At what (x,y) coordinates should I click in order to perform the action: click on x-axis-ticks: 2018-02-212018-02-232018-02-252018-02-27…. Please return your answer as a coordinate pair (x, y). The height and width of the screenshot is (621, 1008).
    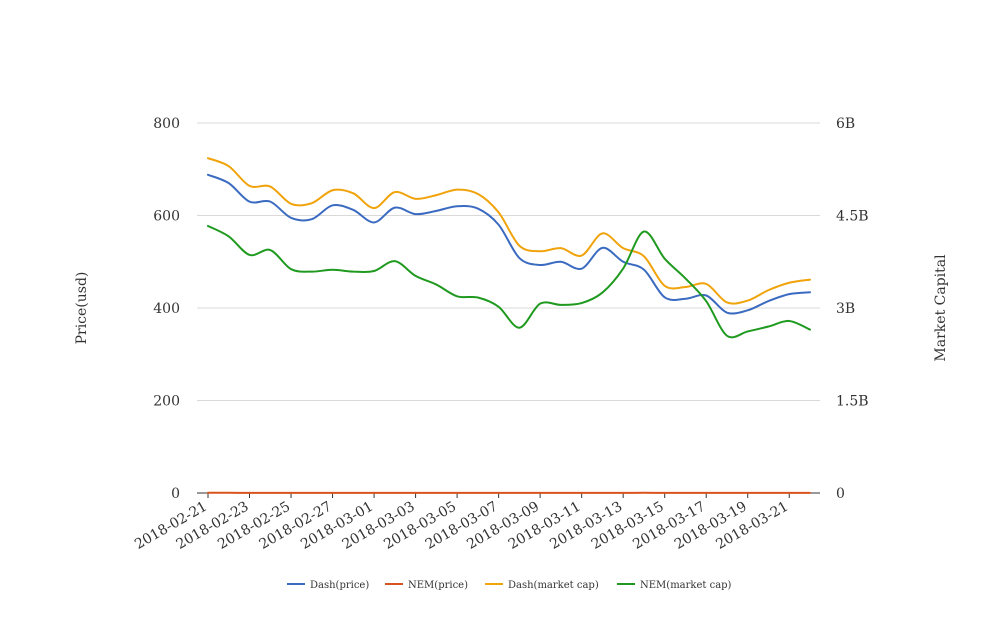
    Looking at the image, I should click on (461, 523).